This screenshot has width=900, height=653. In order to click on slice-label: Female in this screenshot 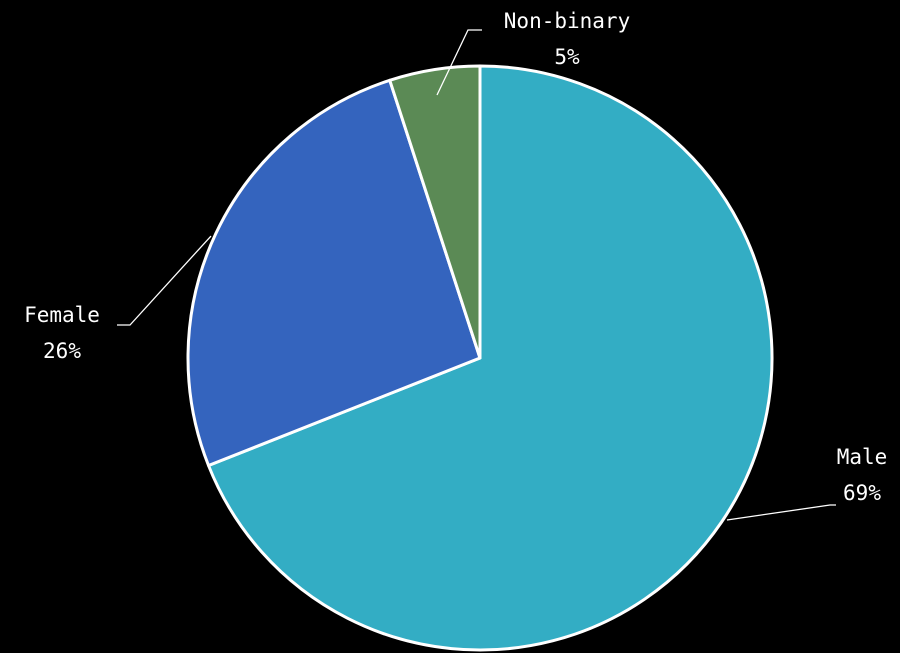, I will do `click(62, 315)`.